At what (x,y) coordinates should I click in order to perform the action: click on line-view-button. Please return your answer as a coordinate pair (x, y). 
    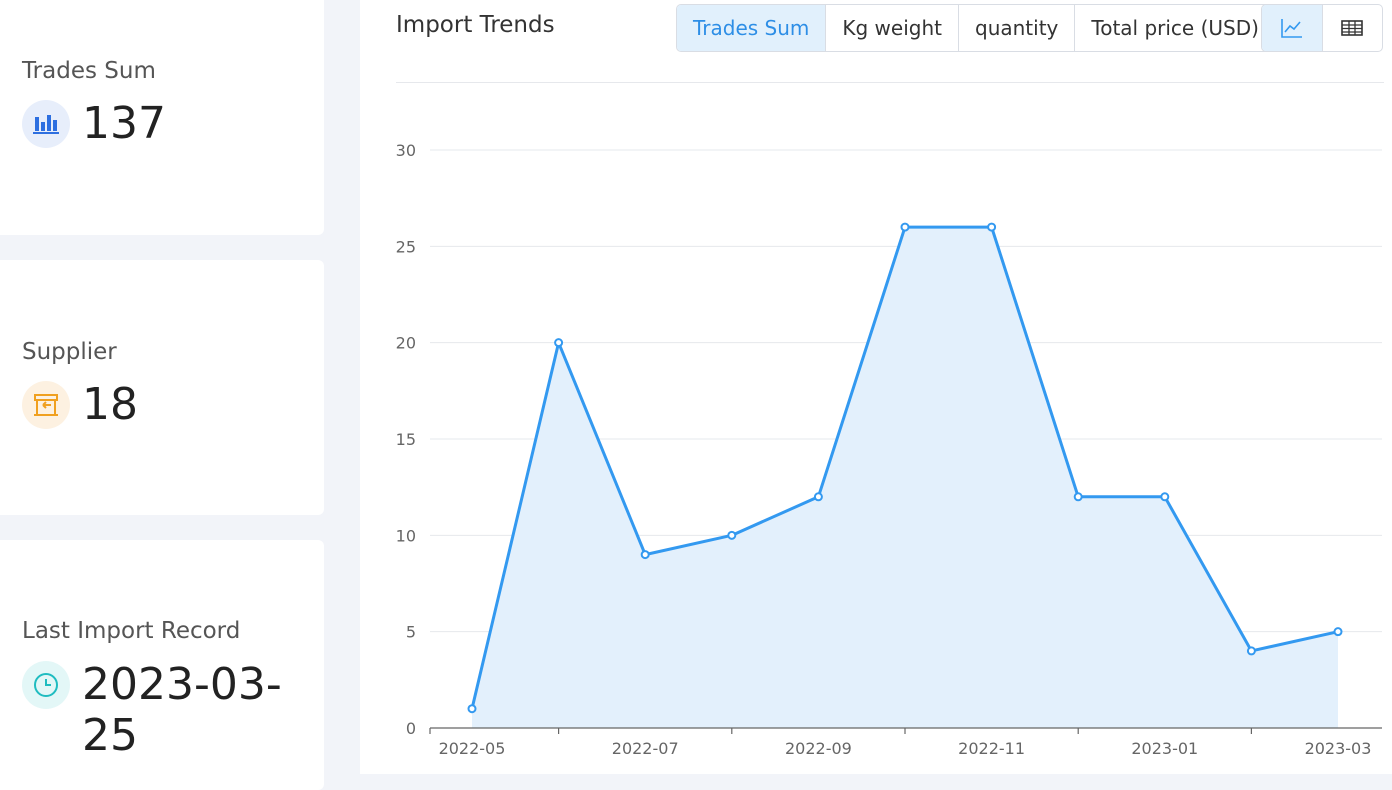
    Looking at the image, I should click on (1292, 28).